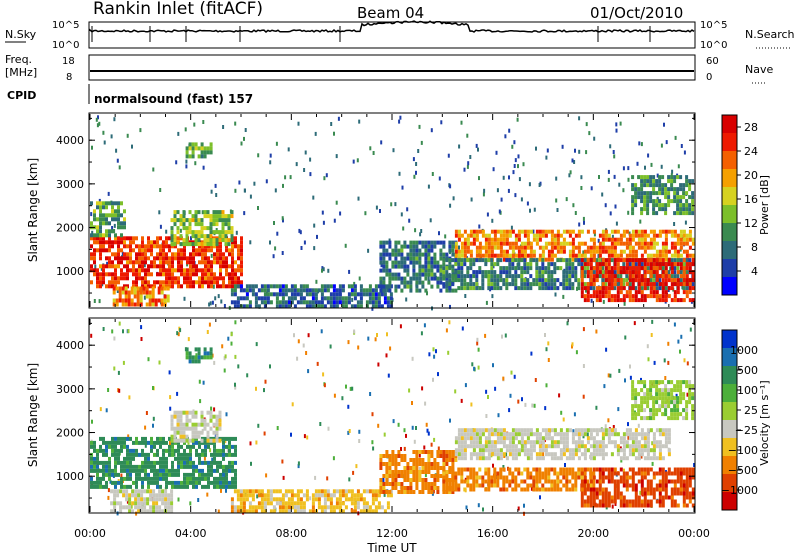 This screenshot has width=800, height=554. I want to click on cpid-label: CPID, so click(21, 95).